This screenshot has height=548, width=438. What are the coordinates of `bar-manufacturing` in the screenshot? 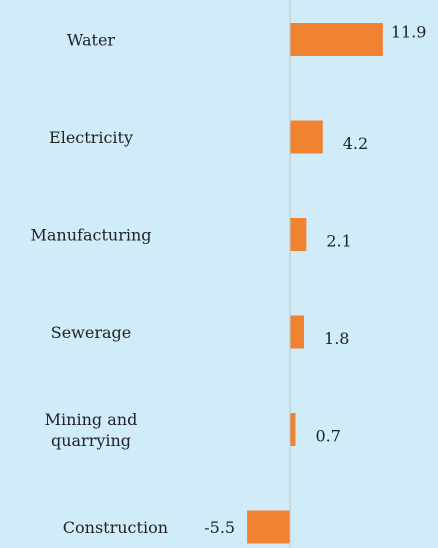 It's located at (298, 234).